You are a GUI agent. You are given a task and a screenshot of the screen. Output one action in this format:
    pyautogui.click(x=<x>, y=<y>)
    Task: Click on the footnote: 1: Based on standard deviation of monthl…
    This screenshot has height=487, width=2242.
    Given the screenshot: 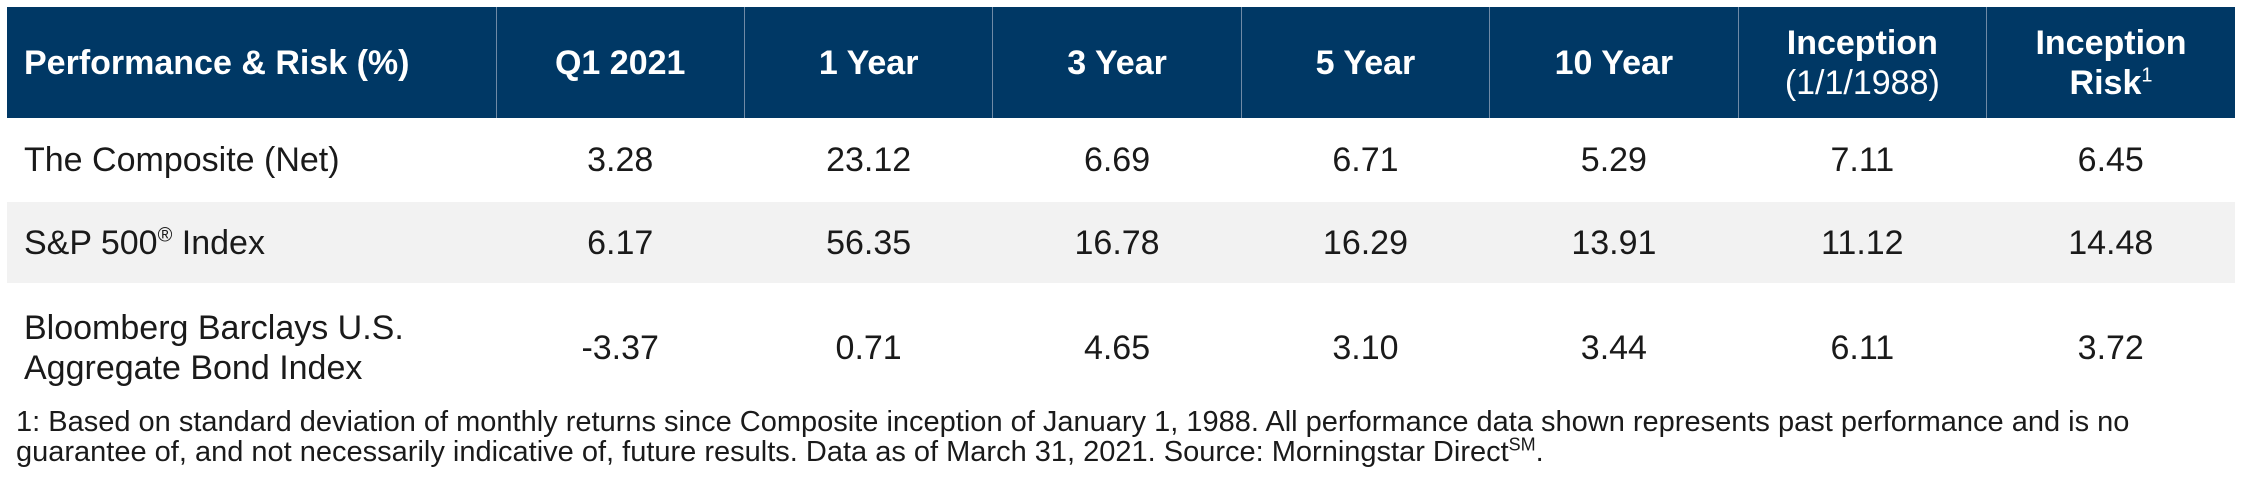 What is the action you would take?
    pyautogui.click(x=1073, y=437)
    